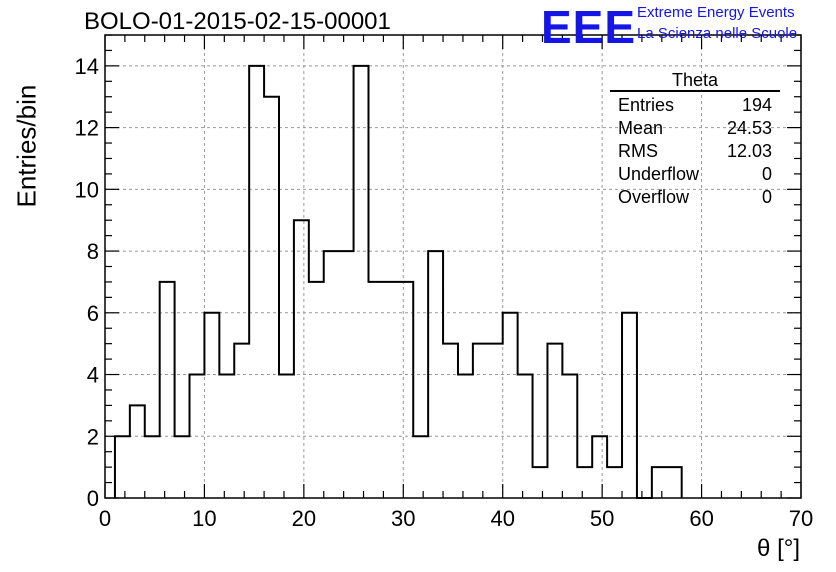  What do you see at coordinates (701, 518) in the screenshot?
I see `x-tick-label: 60` at bounding box center [701, 518].